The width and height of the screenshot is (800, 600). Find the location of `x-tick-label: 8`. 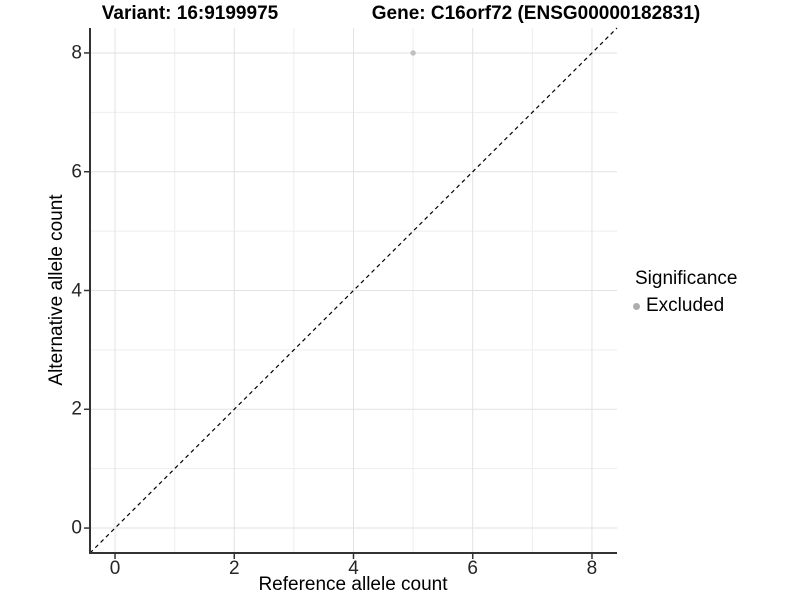

x-tick-label: 8 is located at coordinates (592, 568).